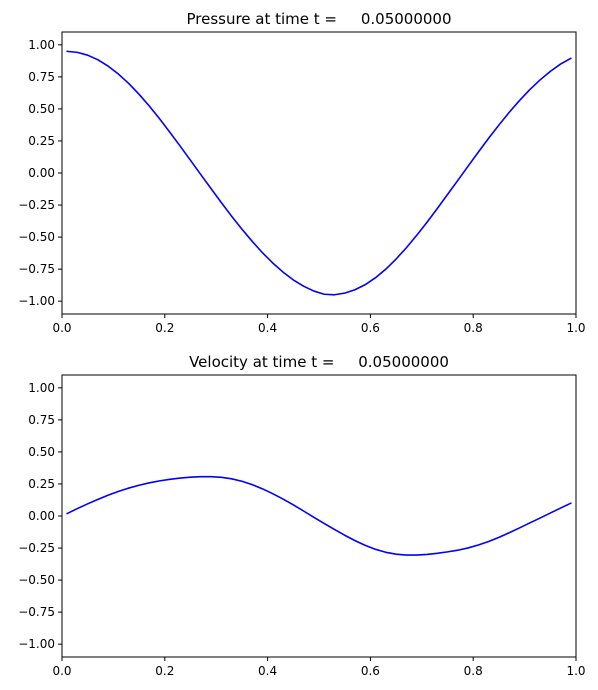 The height and width of the screenshot is (690, 598). I want to click on pressure-y-tick-label: 1.00, so click(41, 45).